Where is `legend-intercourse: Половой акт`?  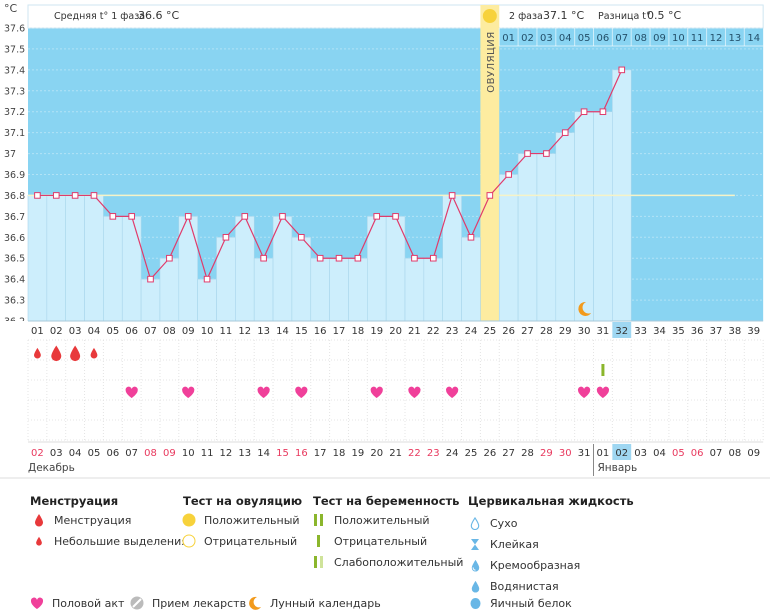
legend-intercourse: Половой акт is located at coordinates (77, 603).